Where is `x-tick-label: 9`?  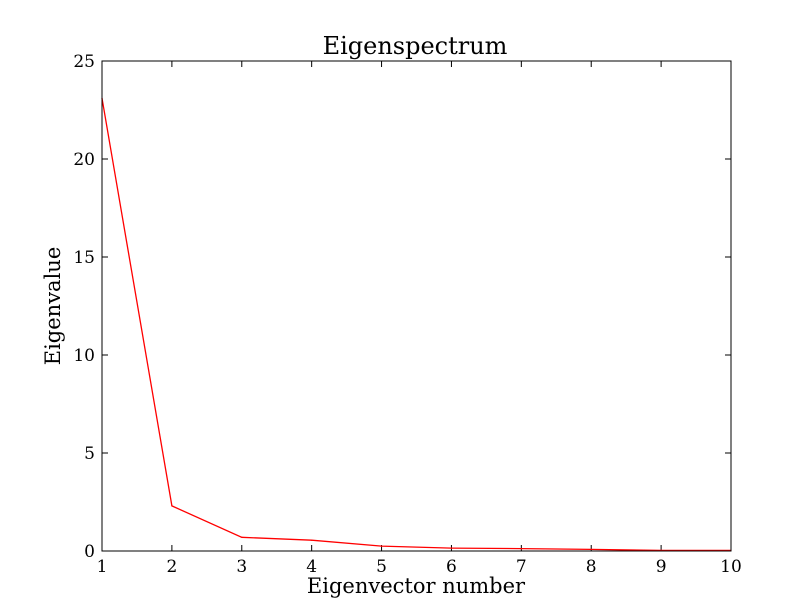
x-tick-label: 9 is located at coordinates (661, 567).